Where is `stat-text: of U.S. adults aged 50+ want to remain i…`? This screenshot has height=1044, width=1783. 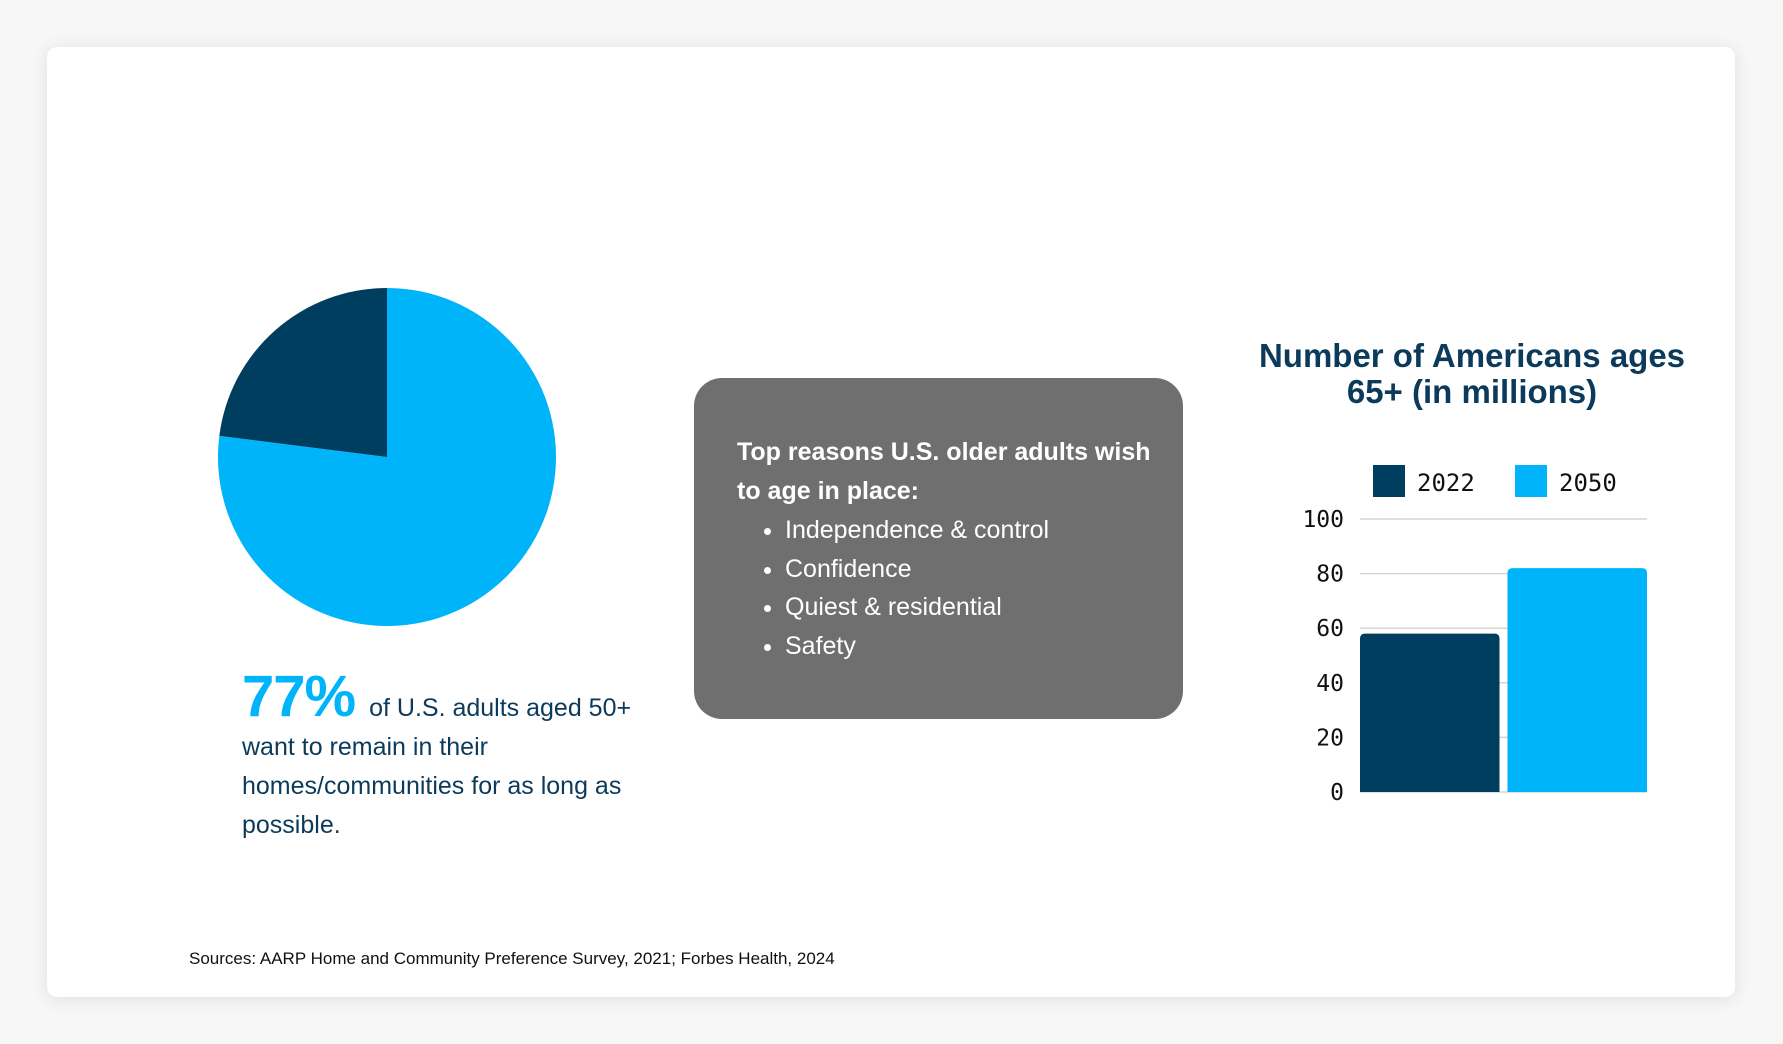
stat-text: of U.S. adults aged 50+ want to remain i… is located at coordinates (437, 766).